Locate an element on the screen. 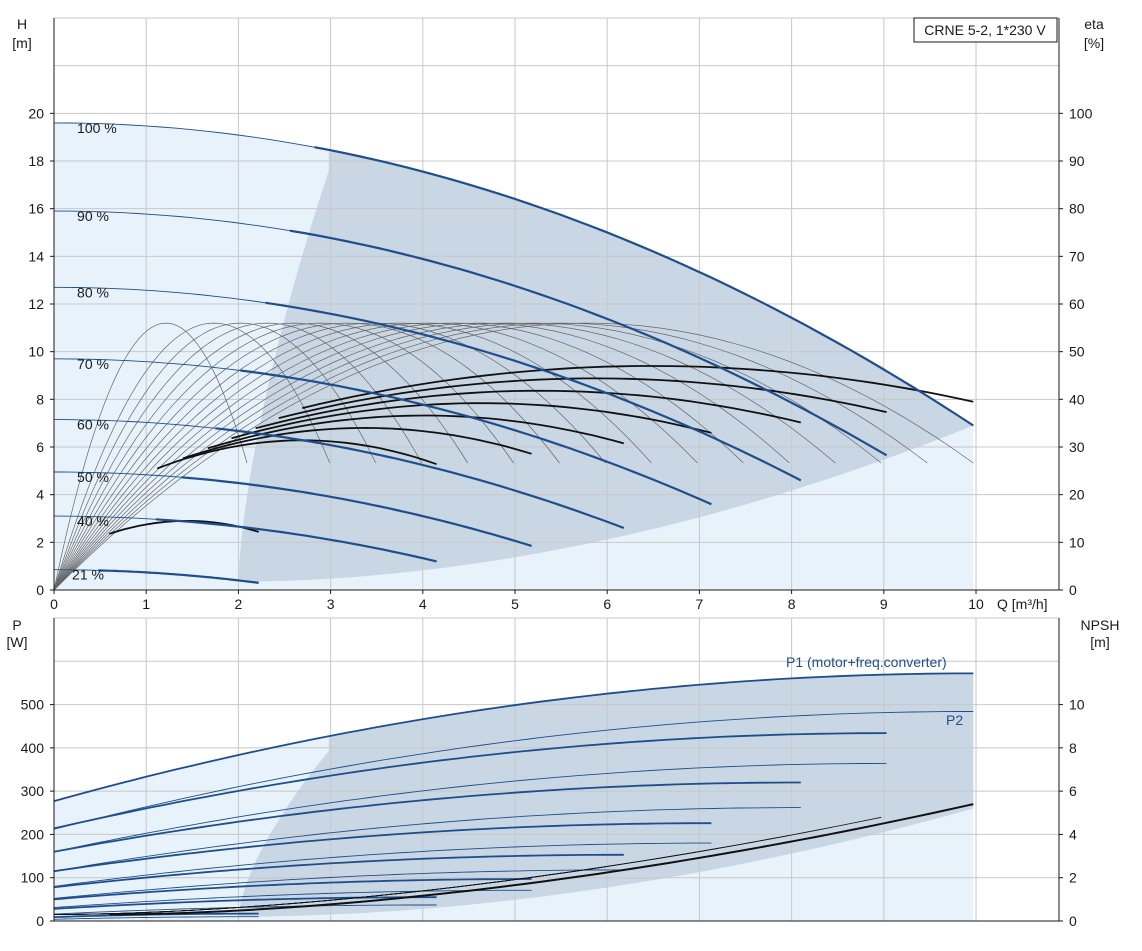 This screenshot has width=1142, height=951. y-right-tick-label: 100 is located at coordinates (1081, 113).